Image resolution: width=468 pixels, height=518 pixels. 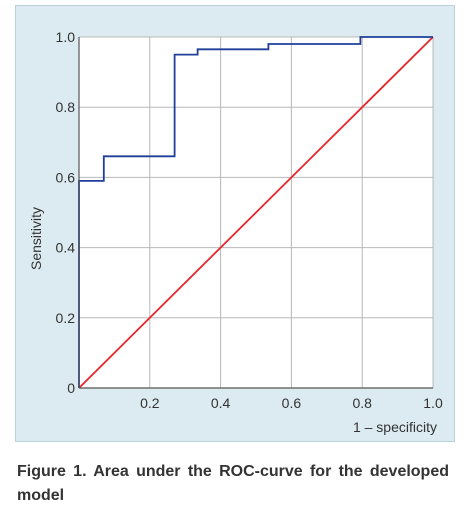 What do you see at coordinates (66, 37) in the screenshot?
I see `y-tick-label: 1.0` at bounding box center [66, 37].